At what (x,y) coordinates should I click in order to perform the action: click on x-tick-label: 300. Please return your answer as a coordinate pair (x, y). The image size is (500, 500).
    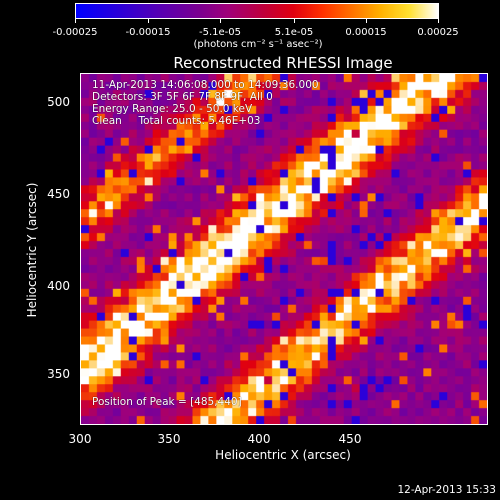
    Looking at the image, I should click on (80, 439).